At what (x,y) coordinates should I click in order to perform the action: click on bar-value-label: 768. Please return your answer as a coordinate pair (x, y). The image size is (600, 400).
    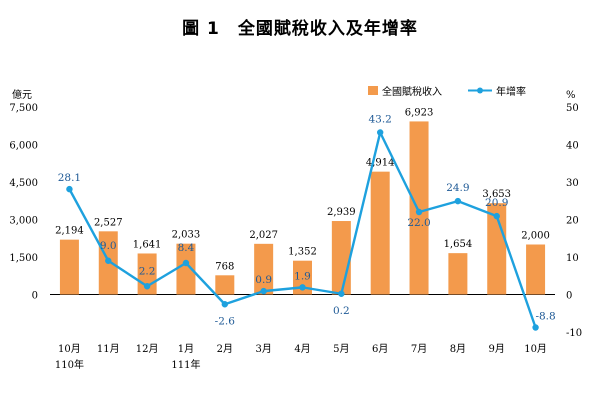
    Looking at the image, I should click on (224, 266).